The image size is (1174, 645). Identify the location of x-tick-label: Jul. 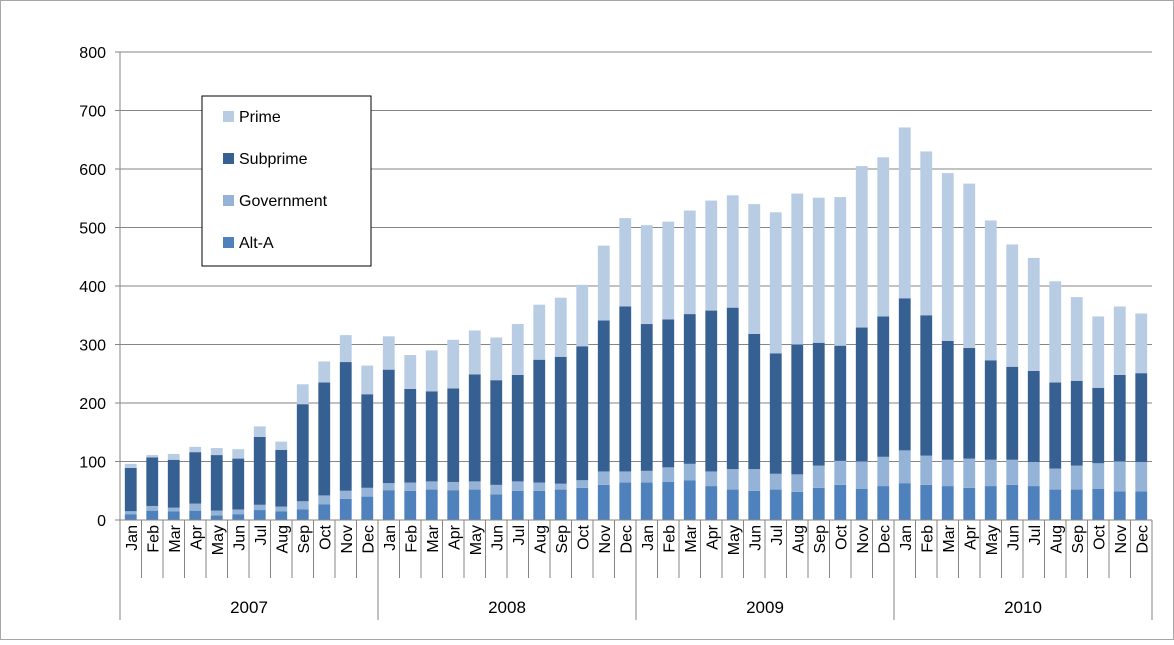
(1035, 535).